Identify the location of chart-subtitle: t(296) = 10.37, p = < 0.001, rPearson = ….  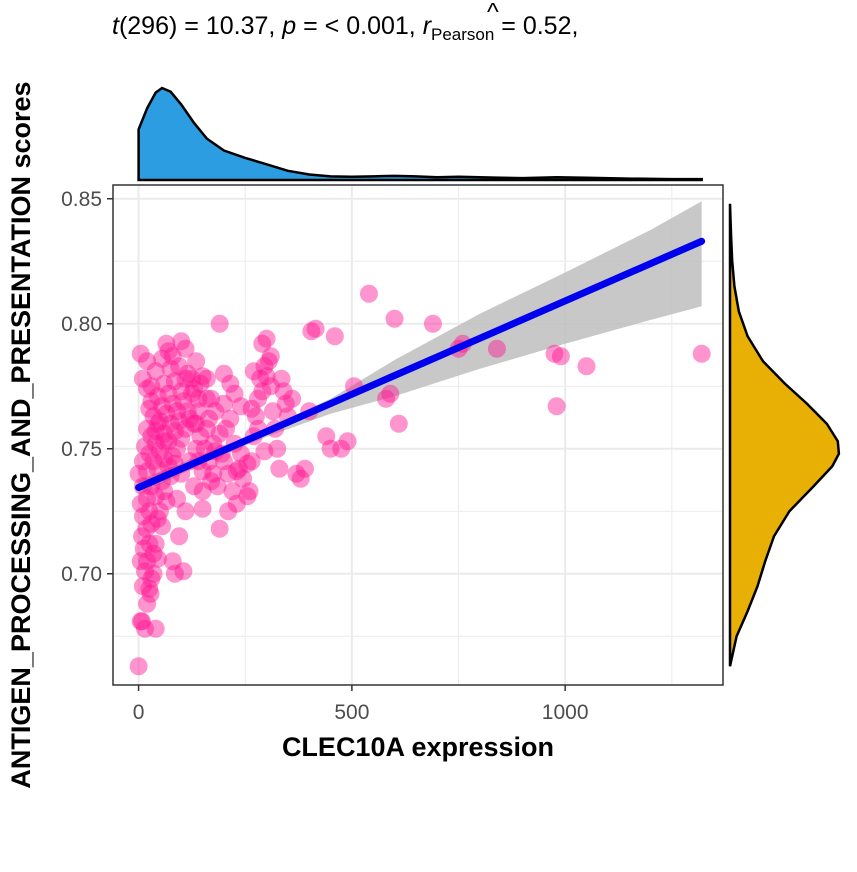
(345, 28).